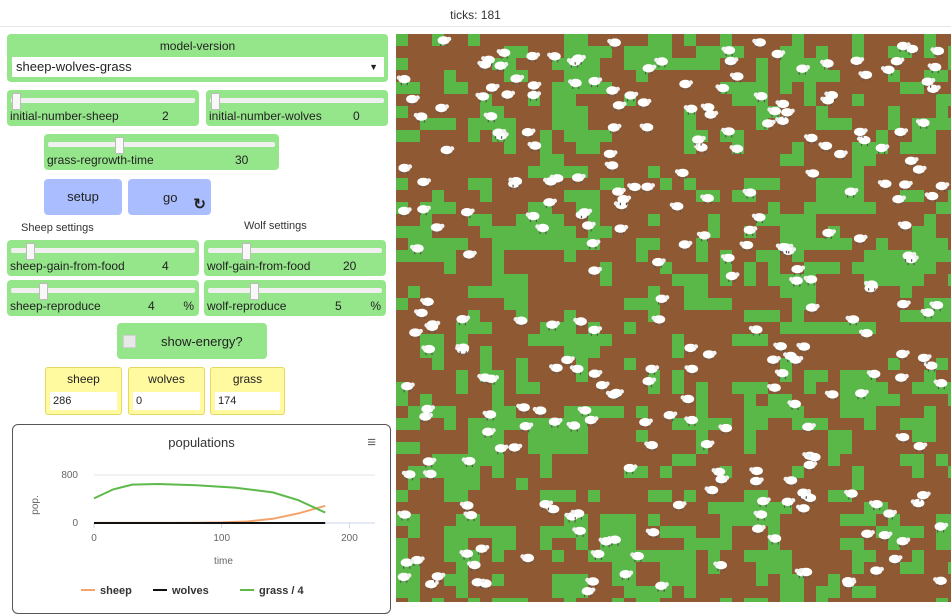 This screenshot has width=951, height=614. Describe the element at coordinates (265, 116) in the screenshot. I see `slider-label: initial-number-wolves` at that location.